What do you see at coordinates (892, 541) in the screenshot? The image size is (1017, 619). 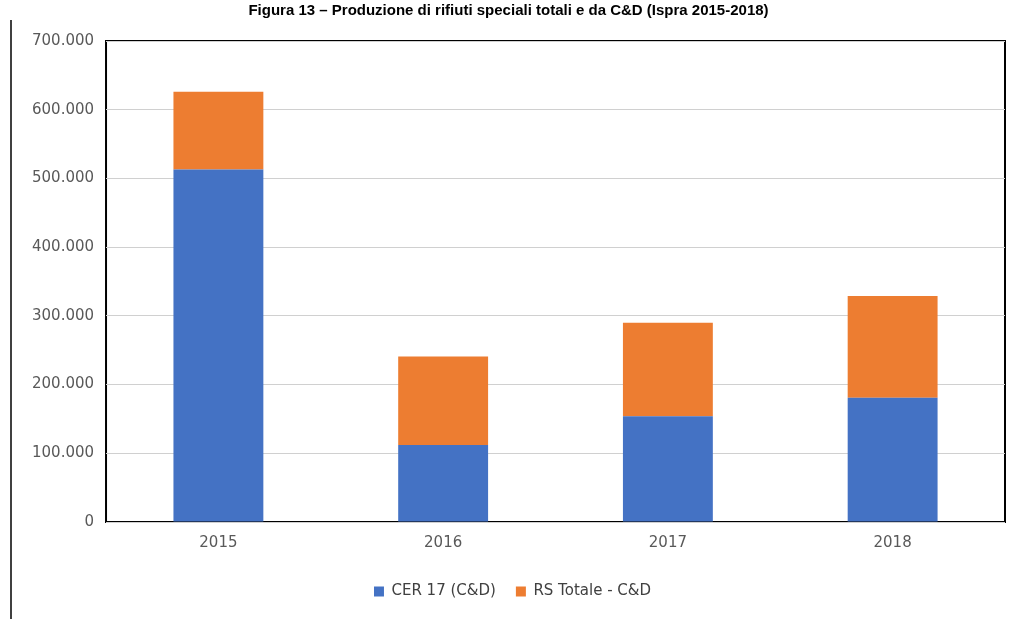 I see `x-tick-label: 2018` at bounding box center [892, 541].